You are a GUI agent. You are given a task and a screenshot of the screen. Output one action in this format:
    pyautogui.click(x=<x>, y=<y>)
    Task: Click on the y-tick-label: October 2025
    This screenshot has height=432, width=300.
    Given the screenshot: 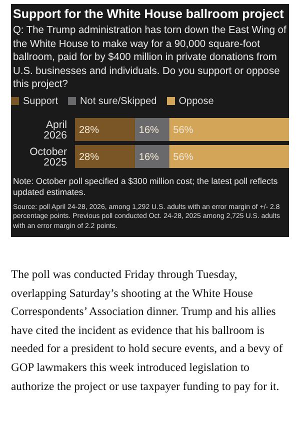 What is the action you would take?
    pyautogui.click(x=49, y=156)
    